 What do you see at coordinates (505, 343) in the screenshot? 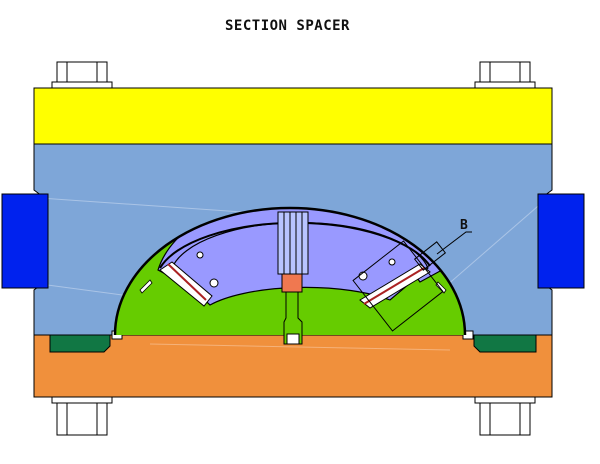
I see `seal-right` at bounding box center [505, 343].